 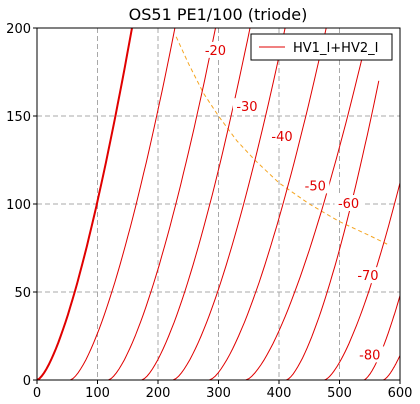 I want to click on x-tick-label: 500, so click(x=339, y=393).